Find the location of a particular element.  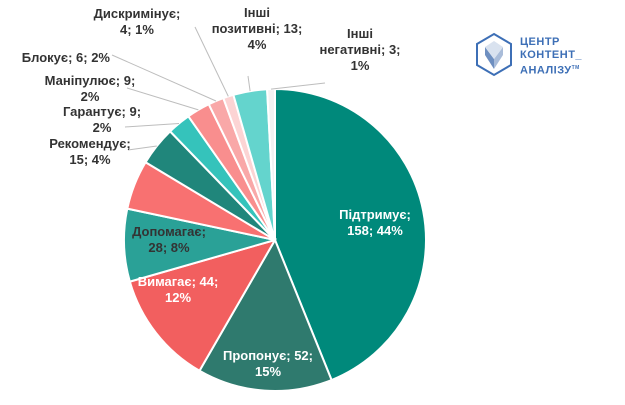

logo-line-2: КОНТЕНТ_ is located at coordinates (551, 55).